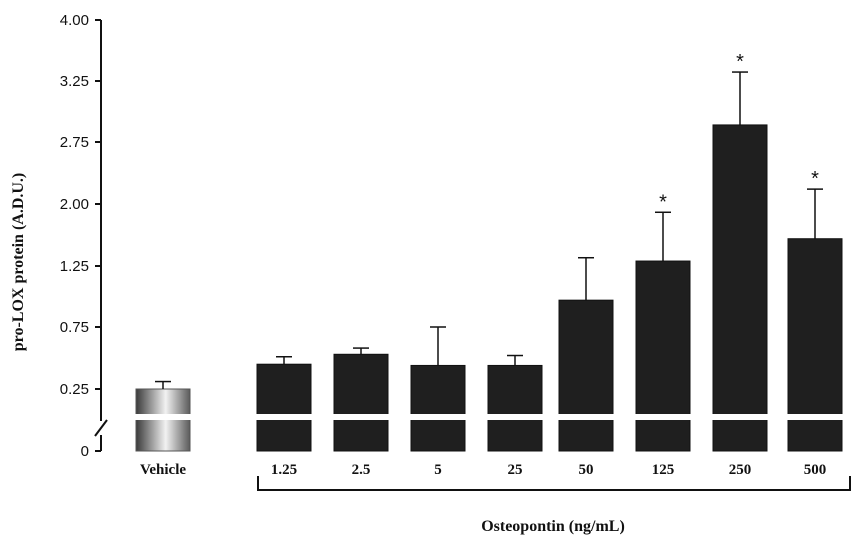  I want to click on bar-osteopontin-2.5, so click(361, 399).